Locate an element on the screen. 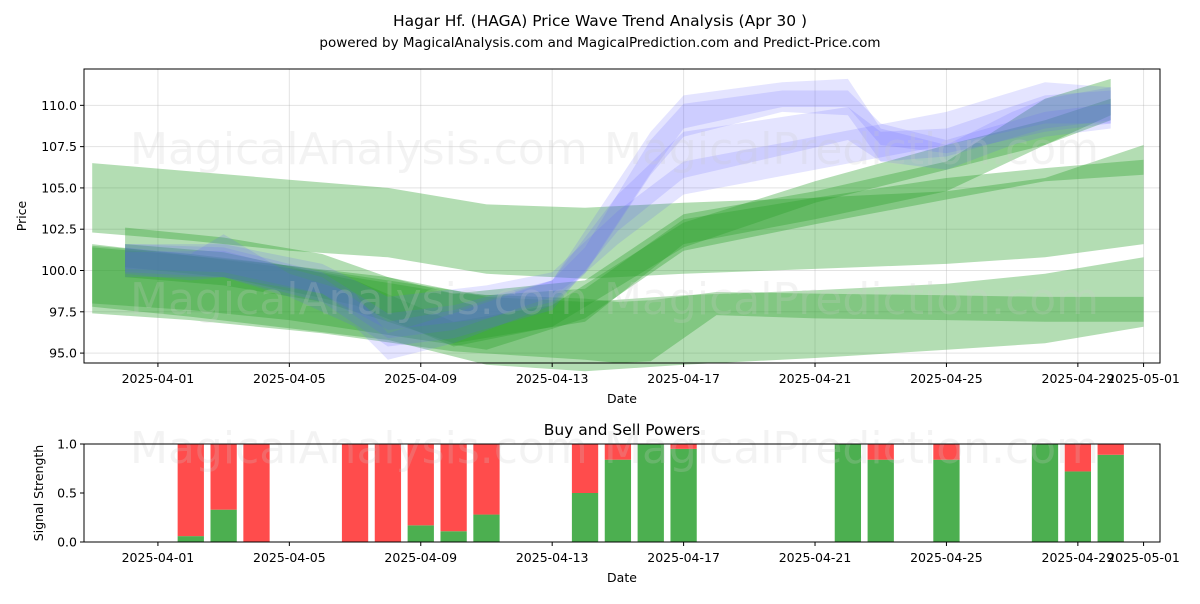 The image size is (1200, 604). signal-x-tick-label: 2025-04-17 is located at coordinates (683, 557).